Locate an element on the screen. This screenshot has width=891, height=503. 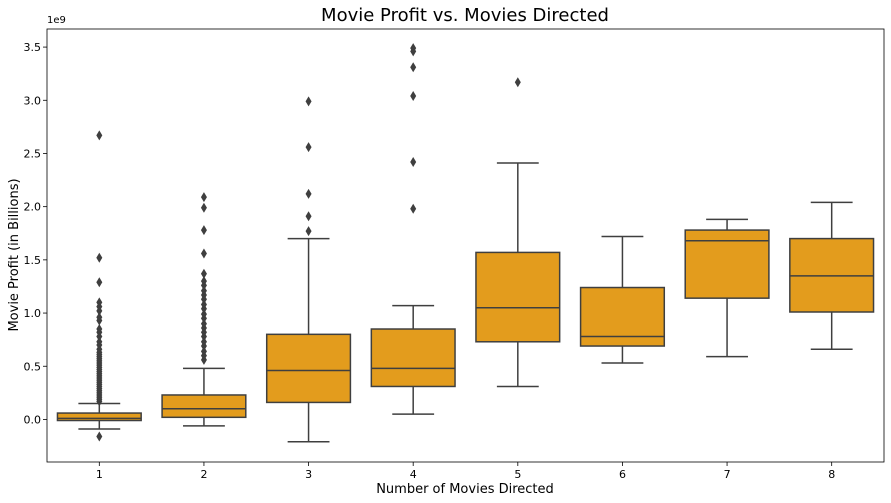
y-axis-label: Movie Profit (in Billions) is located at coordinates (14, 254).